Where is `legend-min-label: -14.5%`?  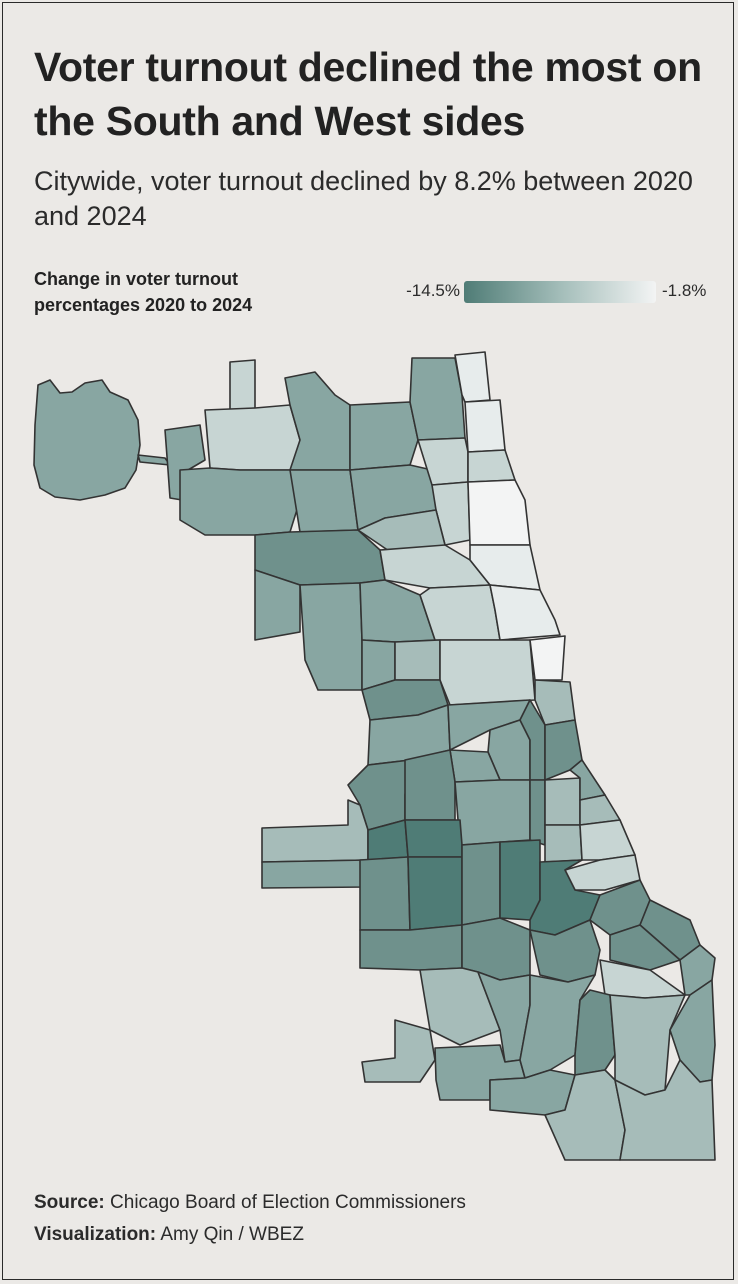
legend-min-label: -14.5% is located at coordinates (433, 290).